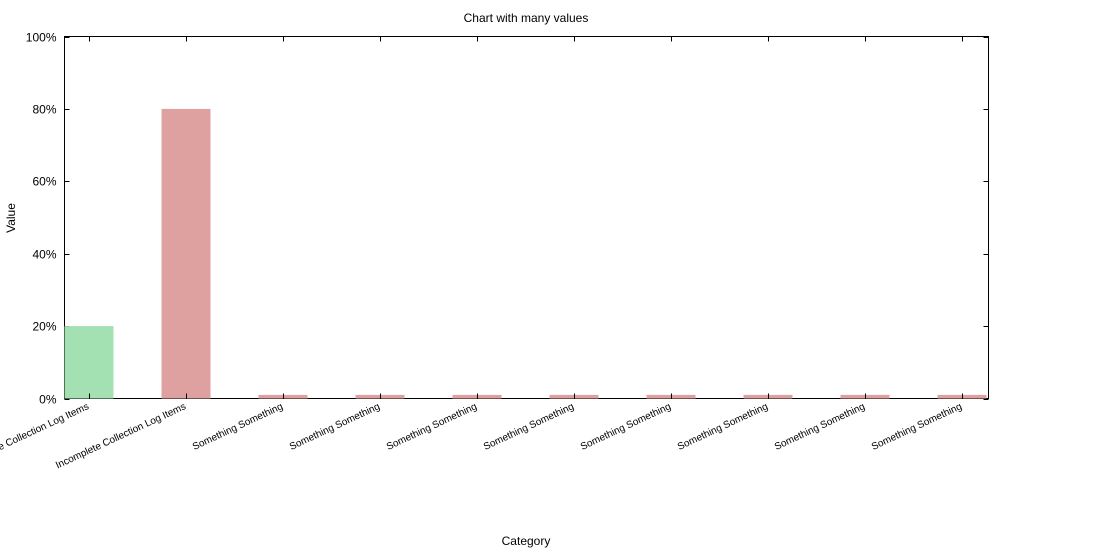 This screenshot has height=555, width=1100. What do you see at coordinates (526, 18) in the screenshot?
I see `chart-title: Chart with many values` at bounding box center [526, 18].